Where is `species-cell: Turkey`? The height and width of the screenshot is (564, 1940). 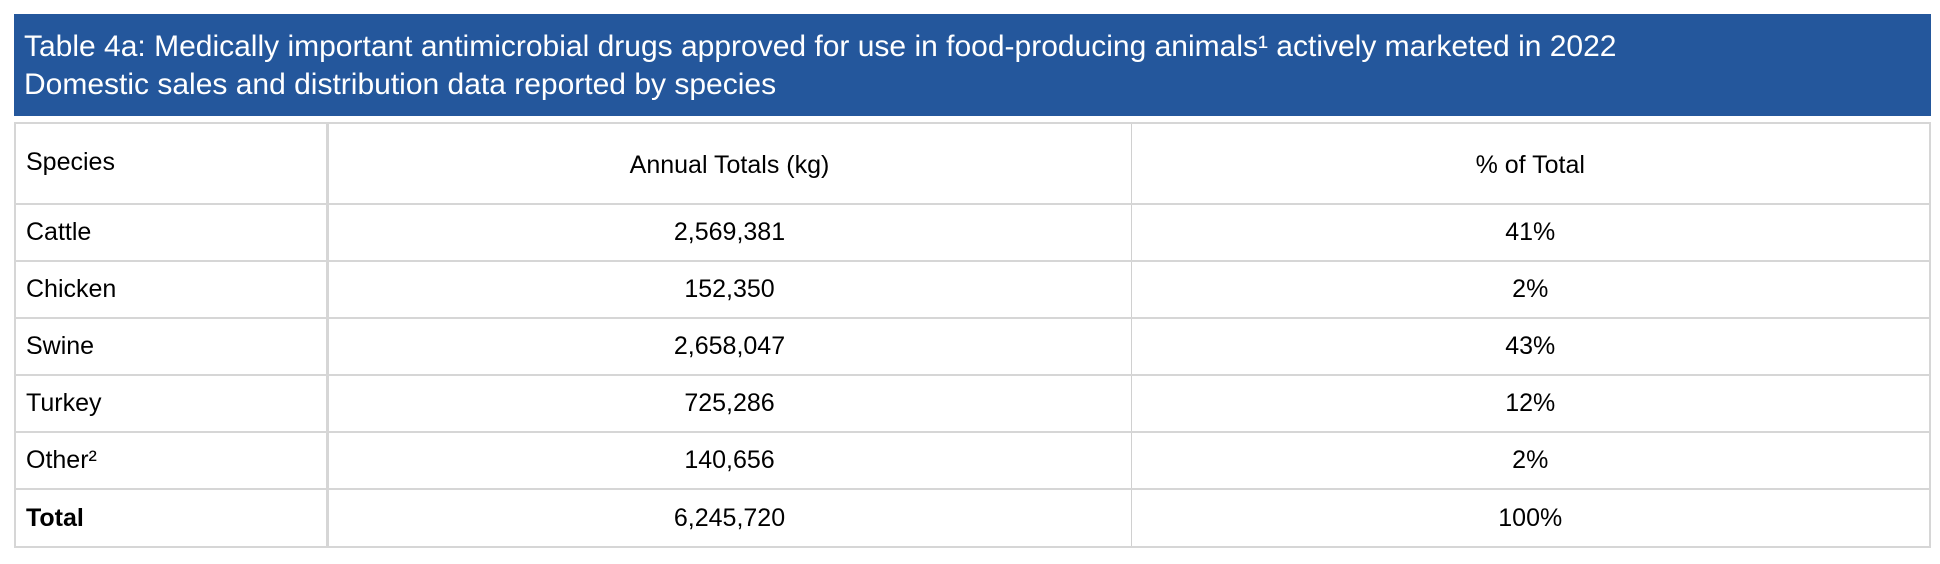
species-cell: Turkey is located at coordinates (172, 404).